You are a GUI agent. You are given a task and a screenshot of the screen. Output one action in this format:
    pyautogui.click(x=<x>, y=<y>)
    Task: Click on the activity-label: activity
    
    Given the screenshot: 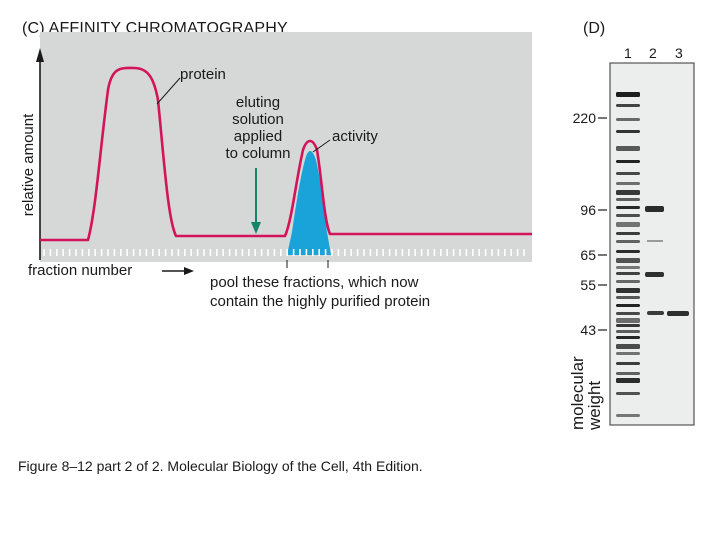 What is the action you would take?
    pyautogui.click(x=355, y=136)
    